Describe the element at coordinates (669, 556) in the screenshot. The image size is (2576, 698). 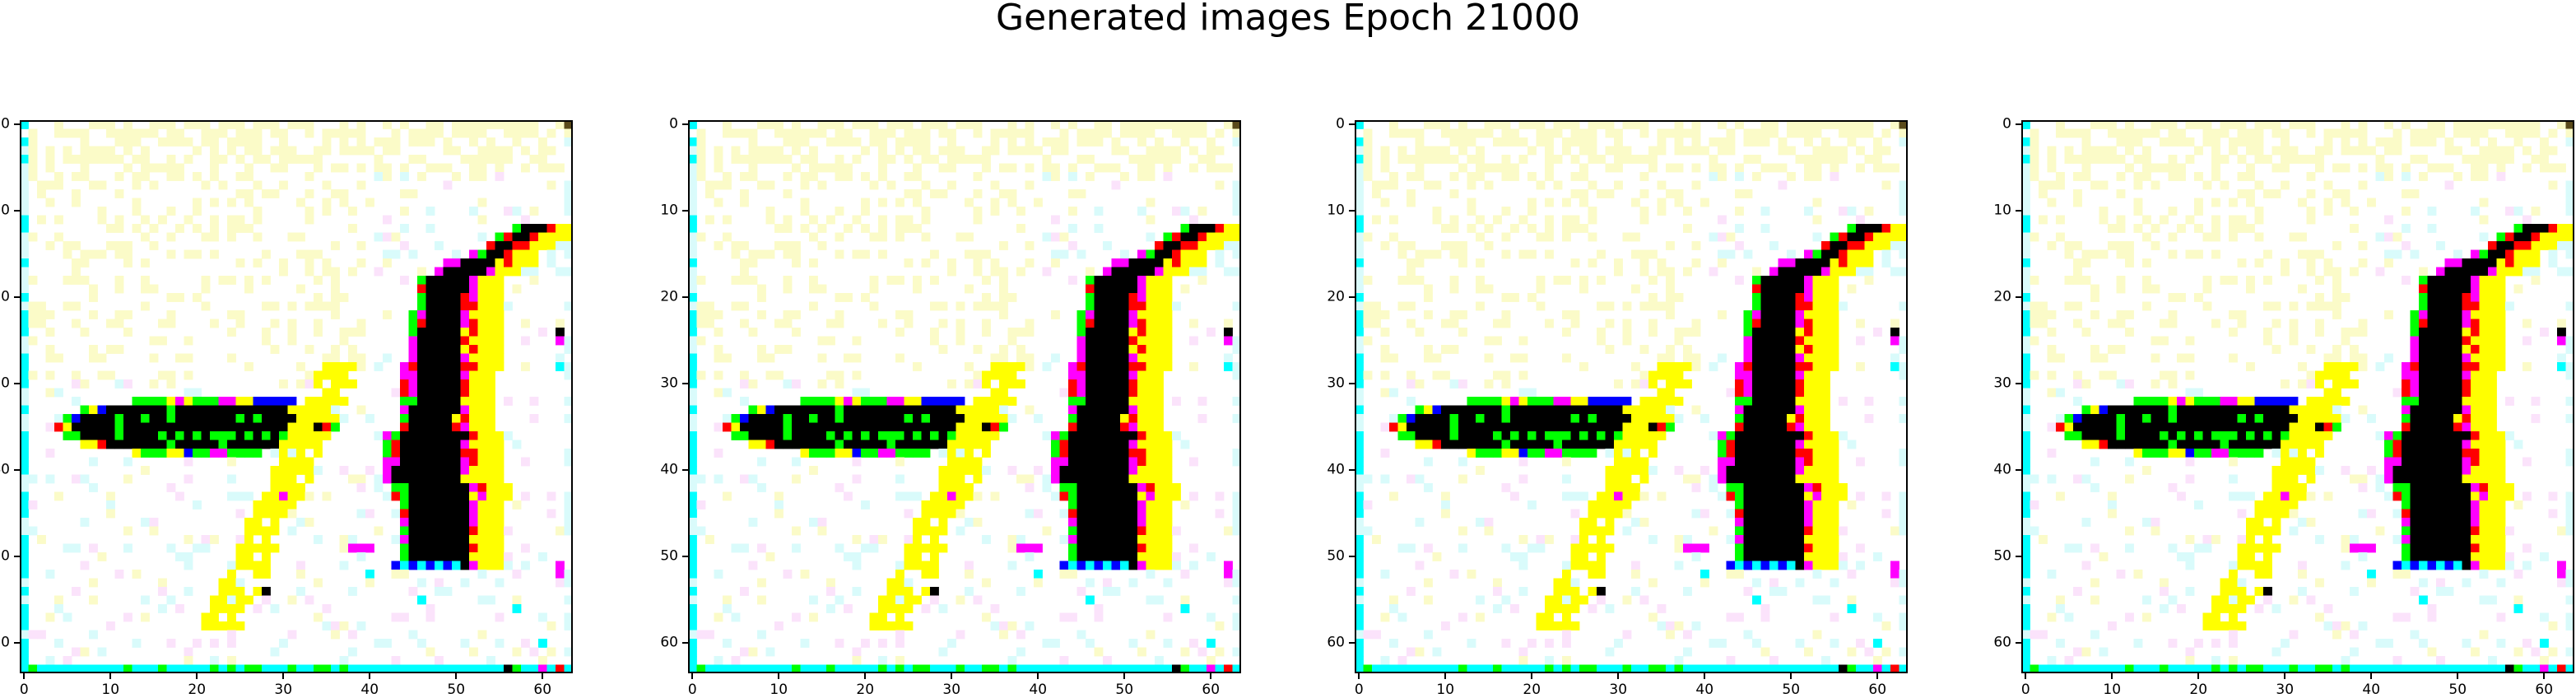
I see `y-tick-label: 50` at that location.